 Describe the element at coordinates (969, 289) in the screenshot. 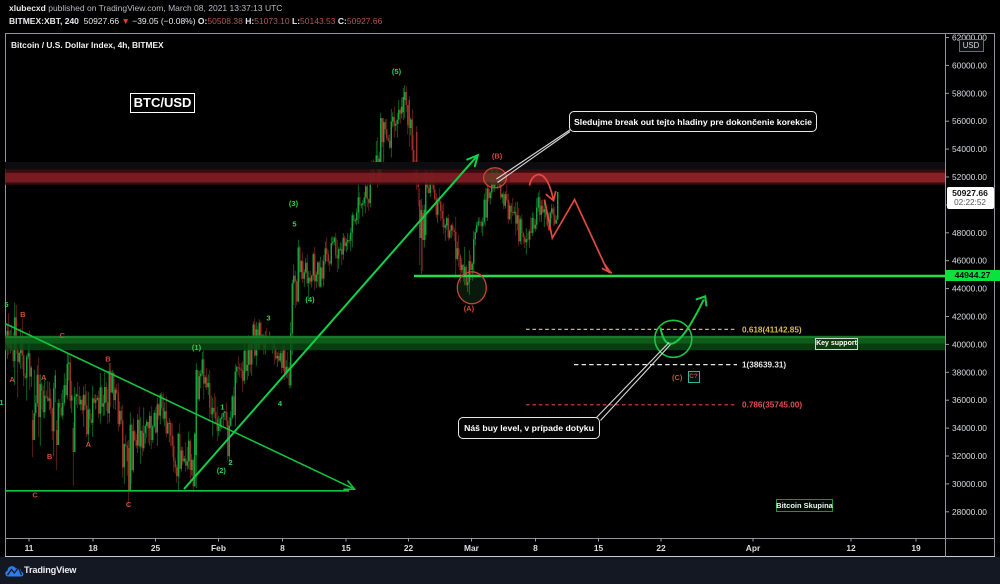

I see `svg-text: 44000.00` at that location.